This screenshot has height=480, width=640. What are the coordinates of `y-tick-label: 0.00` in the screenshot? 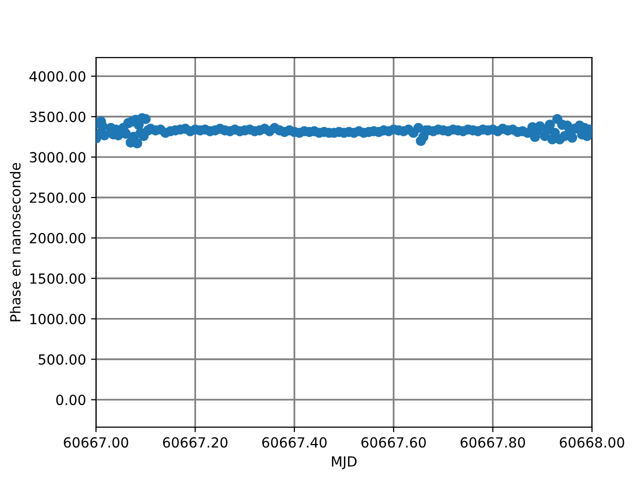 It's located at (71, 400).